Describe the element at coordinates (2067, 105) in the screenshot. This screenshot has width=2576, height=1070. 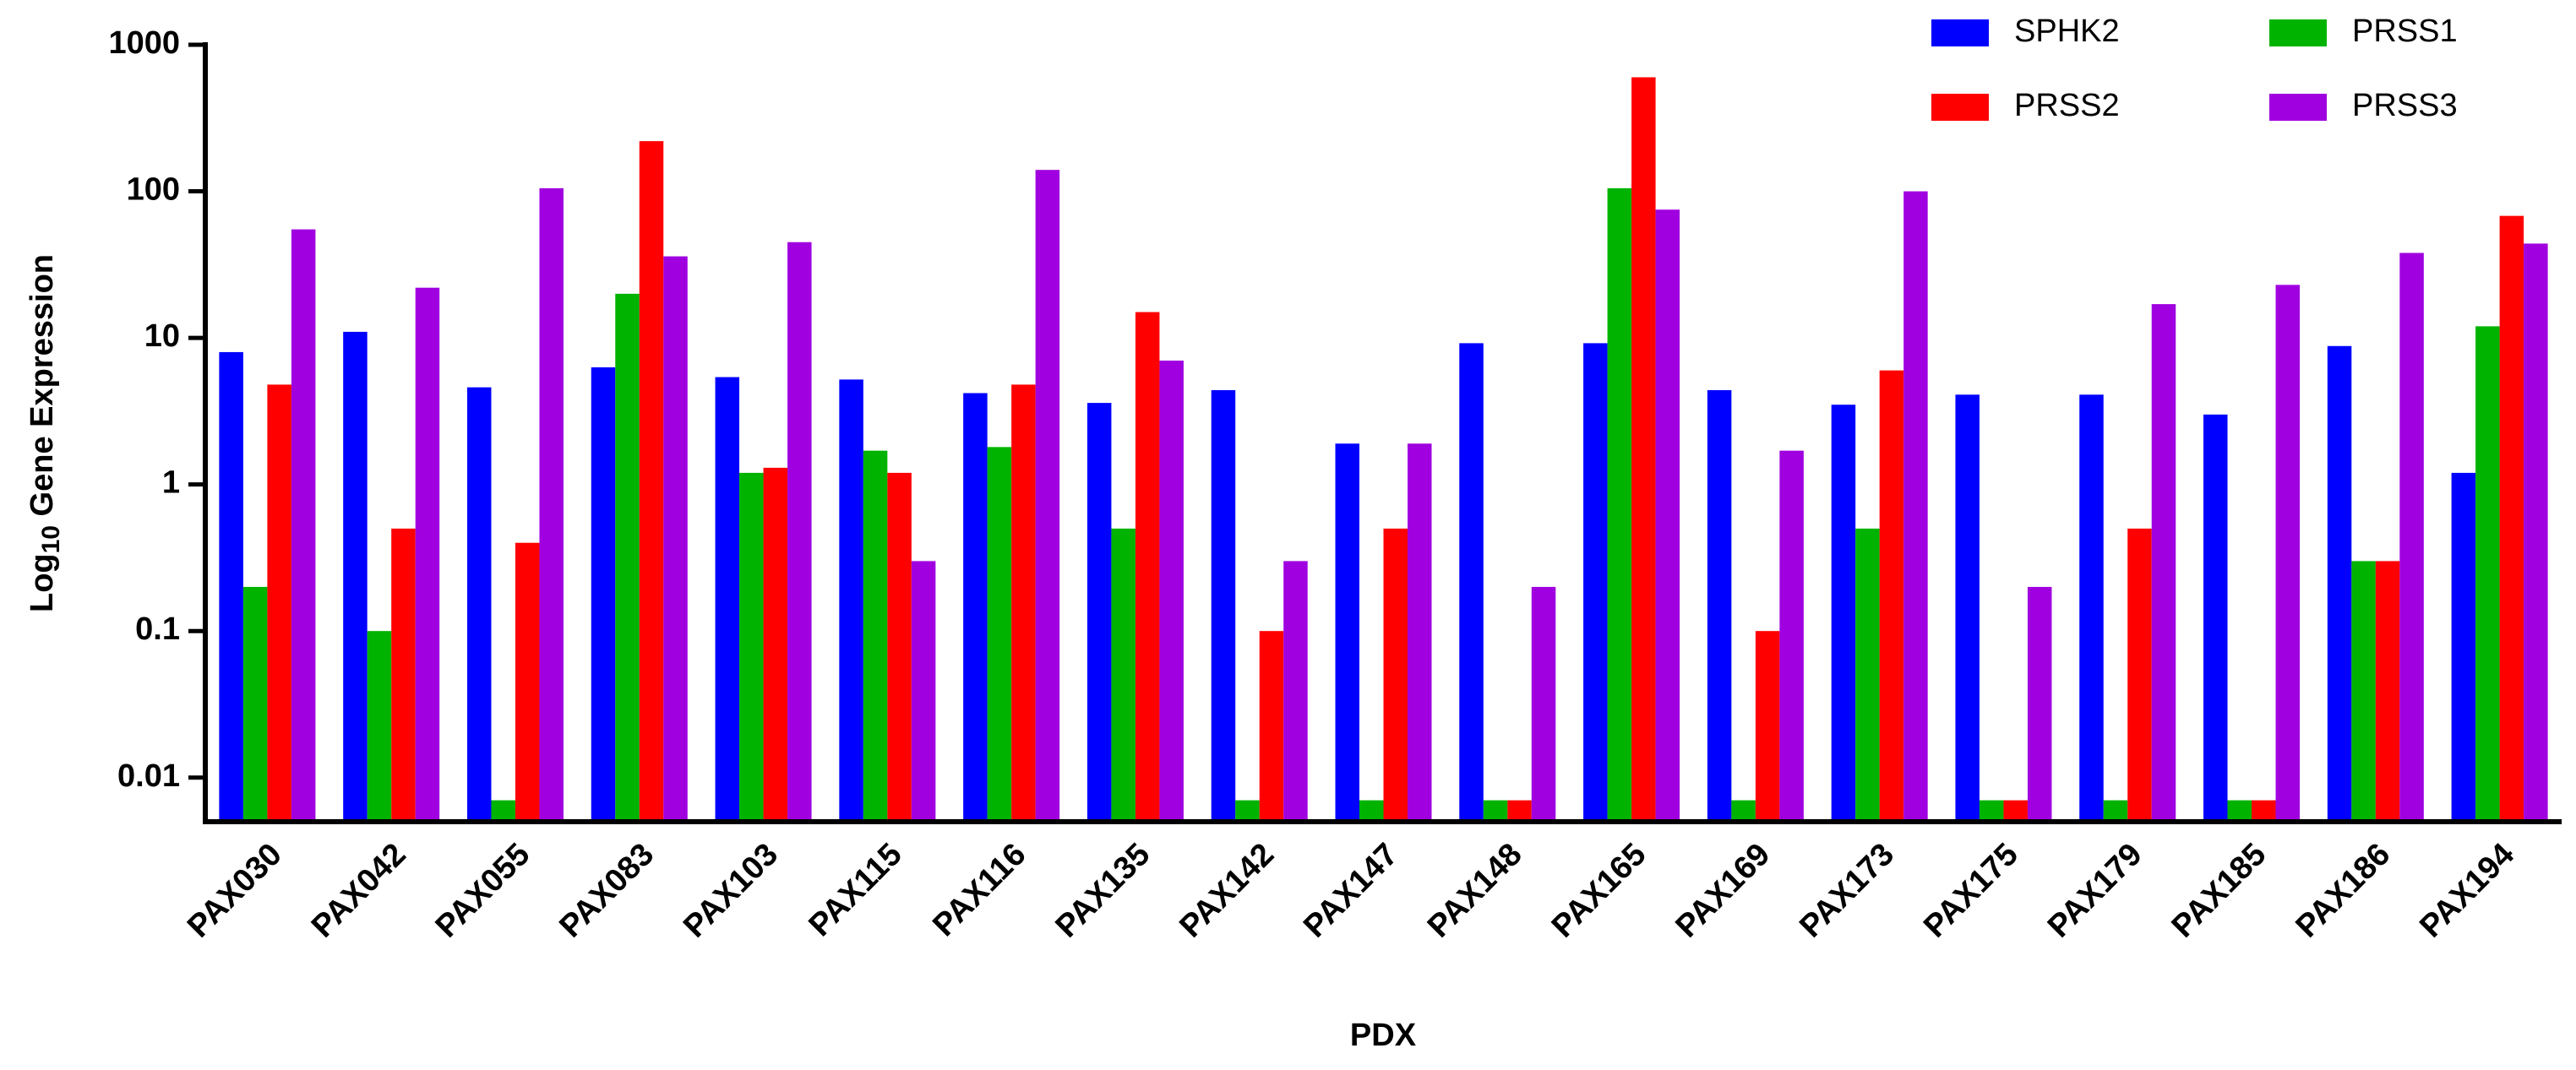
I see `legend-label: PRSS2` at that location.